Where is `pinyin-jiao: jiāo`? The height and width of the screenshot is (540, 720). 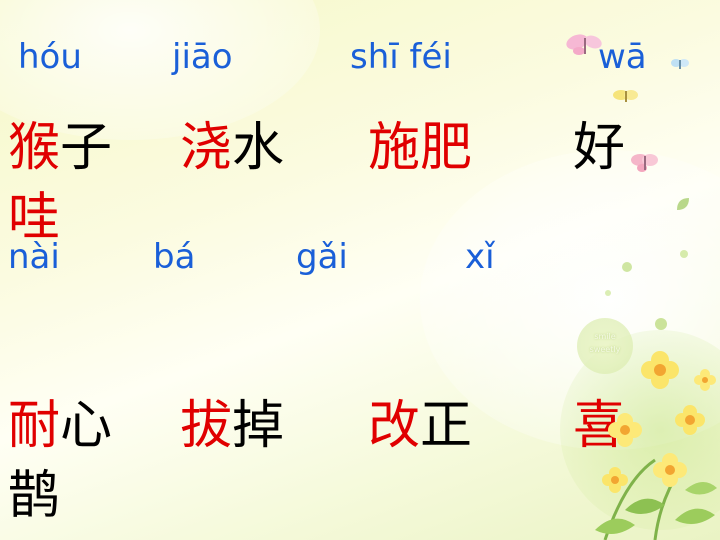 pinyin-jiao: jiāo is located at coordinates (202, 57).